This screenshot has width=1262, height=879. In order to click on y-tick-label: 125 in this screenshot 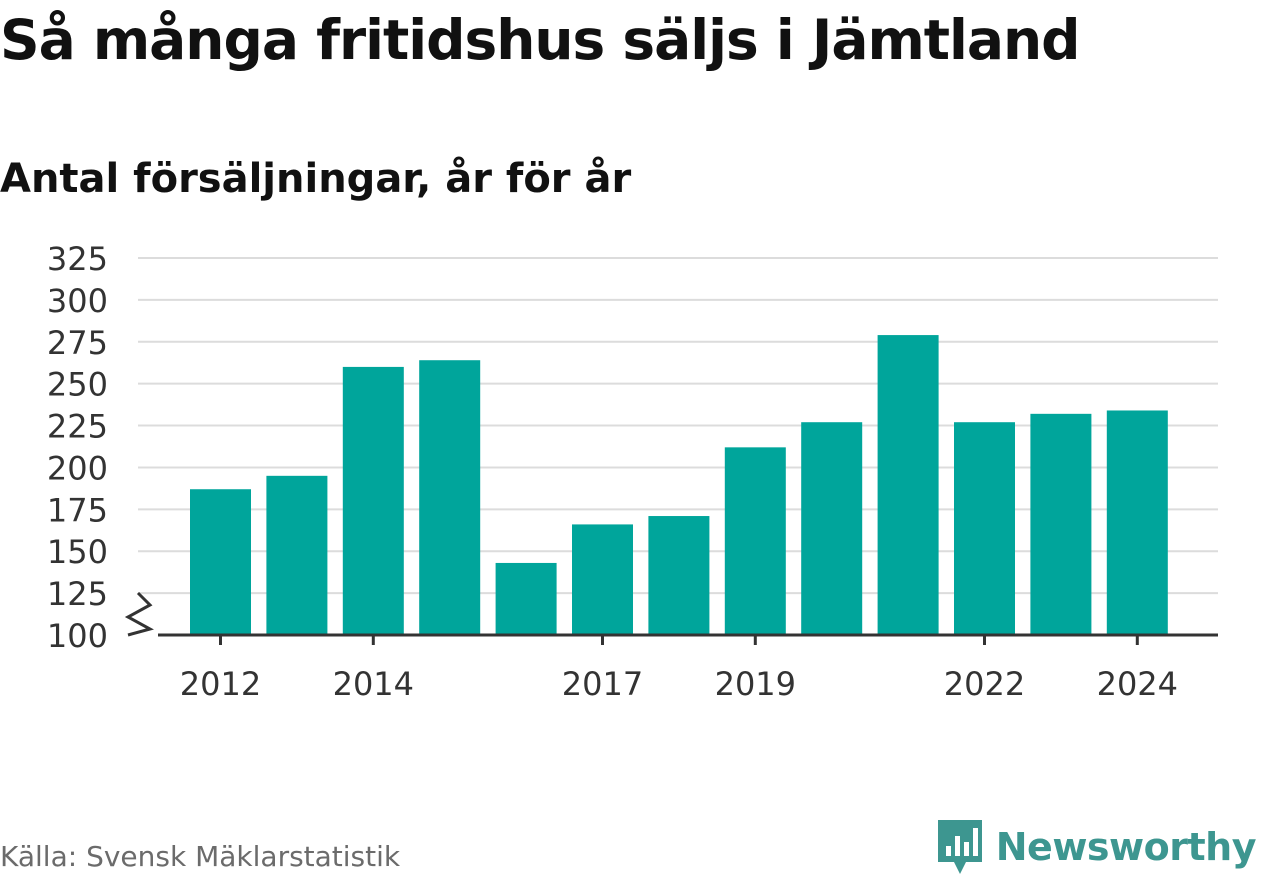, I will do `click(77, 594)`.